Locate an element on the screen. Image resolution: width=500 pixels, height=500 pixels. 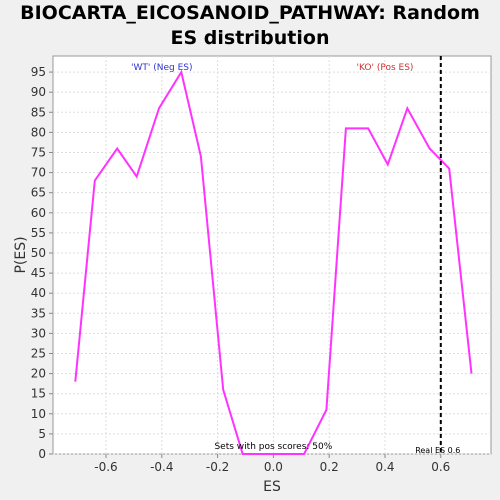
y-tick-label: 85 is located at coordinates (38, 112).